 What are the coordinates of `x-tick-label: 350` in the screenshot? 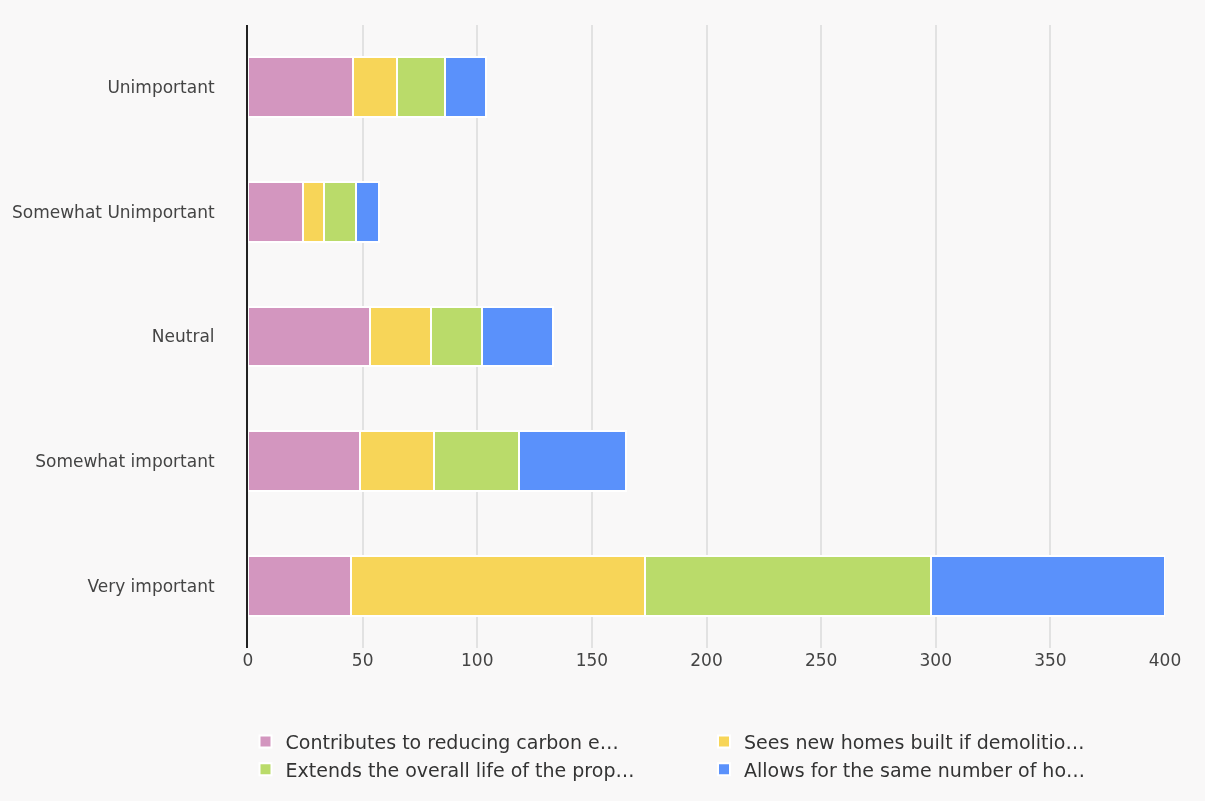 It's located at (1050, 660).